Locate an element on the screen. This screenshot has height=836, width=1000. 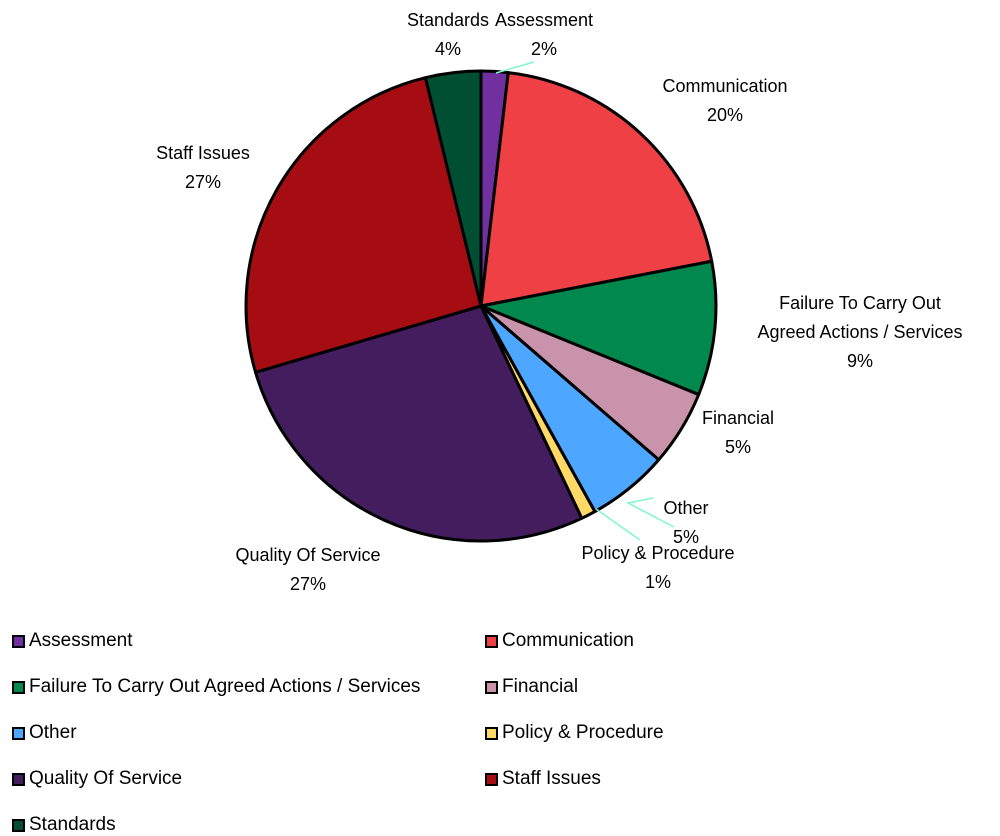
slice-failure-to-carry-out-agreed-actions-services is located at coordinates (598, 328).